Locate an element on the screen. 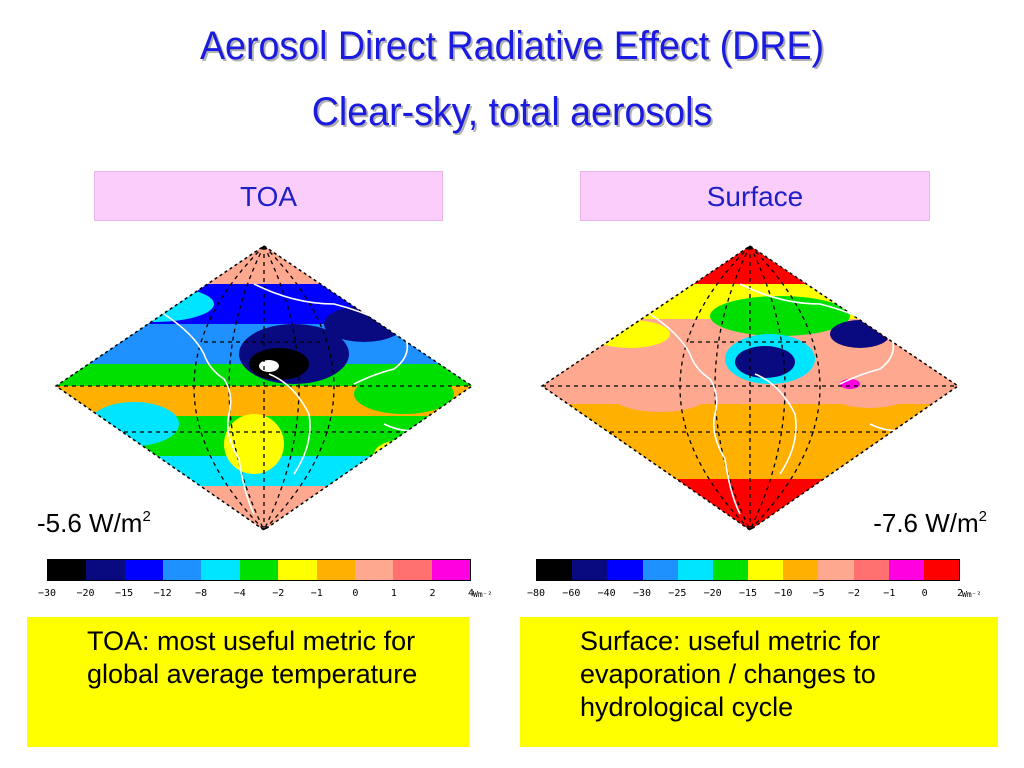 Image resolution: width=1024 pixels, height=768 pixels. colorbar-tick-label: −60 is located at coordinates (571, 593).